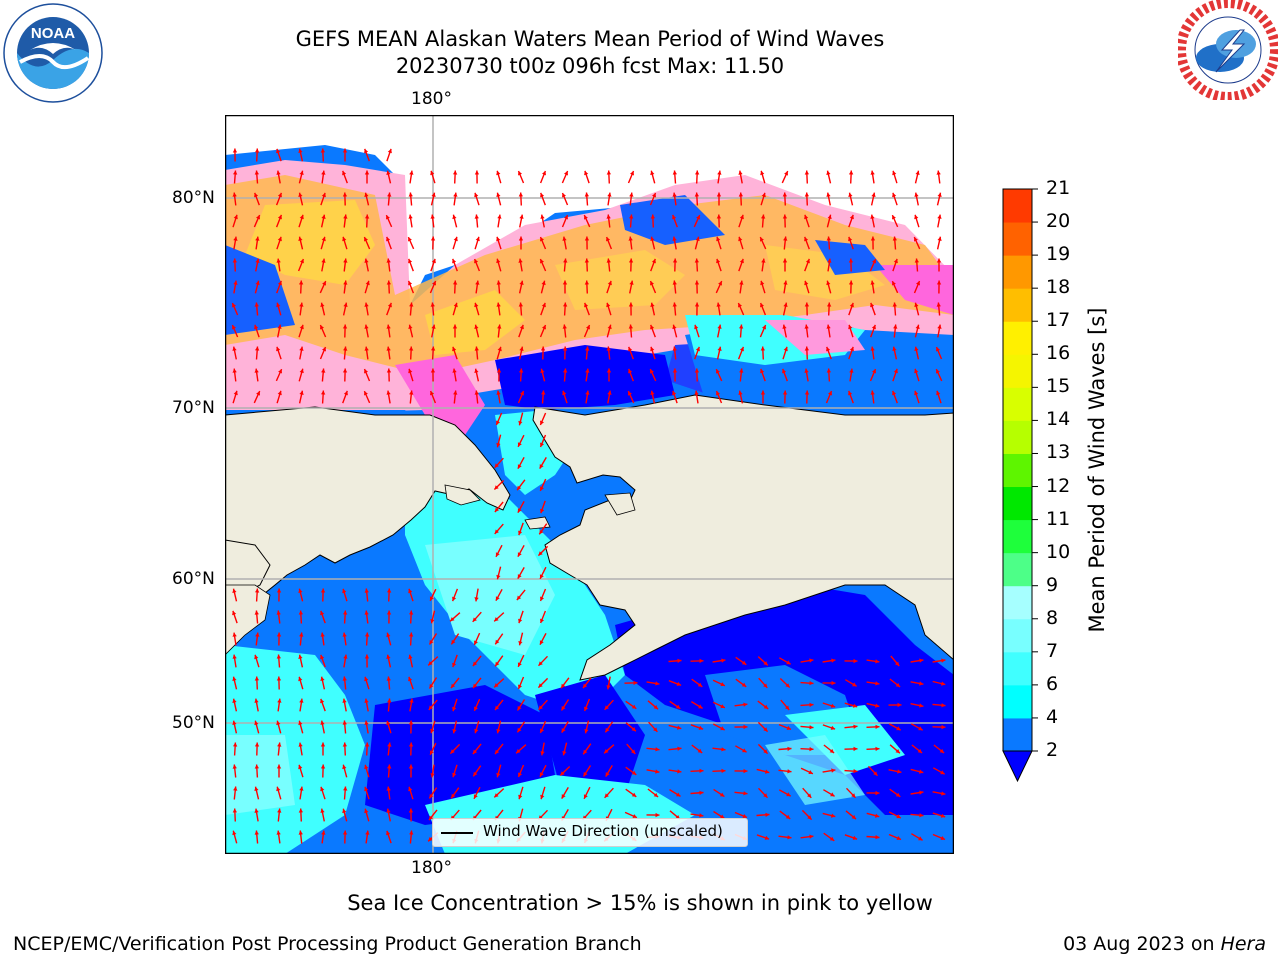  Describe the element at coordinates (431, 99) in the screenshot. I see `lon-label-top: 180°` at that location.